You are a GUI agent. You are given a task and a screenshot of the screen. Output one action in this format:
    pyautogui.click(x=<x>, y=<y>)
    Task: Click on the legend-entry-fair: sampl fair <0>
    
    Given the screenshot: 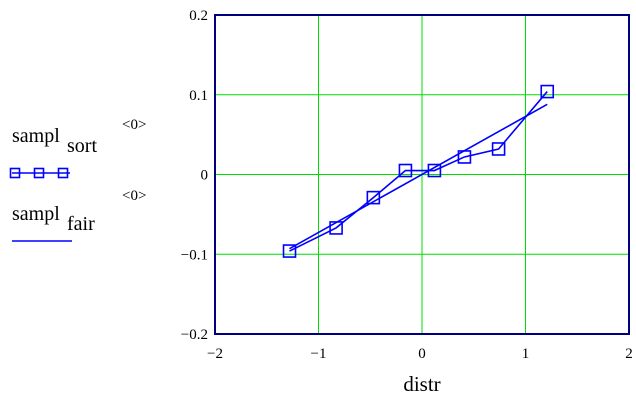 What is the action you would take?
    pyautogui.click(x=79, y=215)
    